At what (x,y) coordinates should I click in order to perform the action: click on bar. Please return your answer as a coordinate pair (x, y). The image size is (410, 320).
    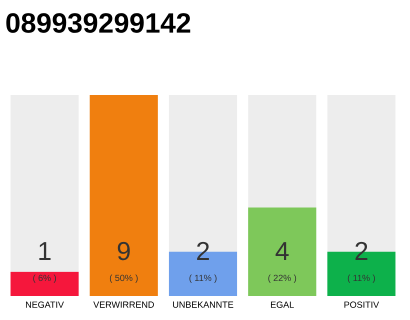
    Looking at the image, I should click on (44, 284).